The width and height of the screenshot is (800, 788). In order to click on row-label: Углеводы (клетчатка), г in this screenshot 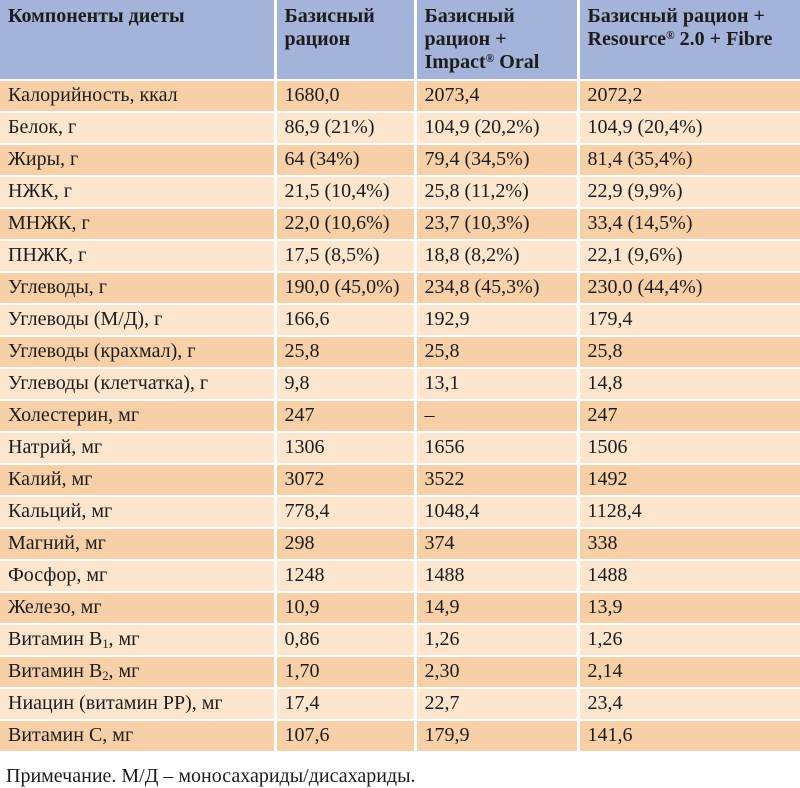, I will do `click(137, 383)`.